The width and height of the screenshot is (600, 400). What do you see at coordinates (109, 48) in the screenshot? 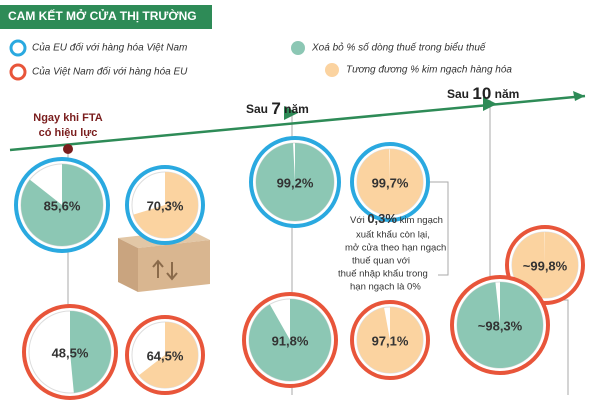
I see `legend-label: Của EU đối với hàng hóa Việt Nam` at bounding box center [109, 48].